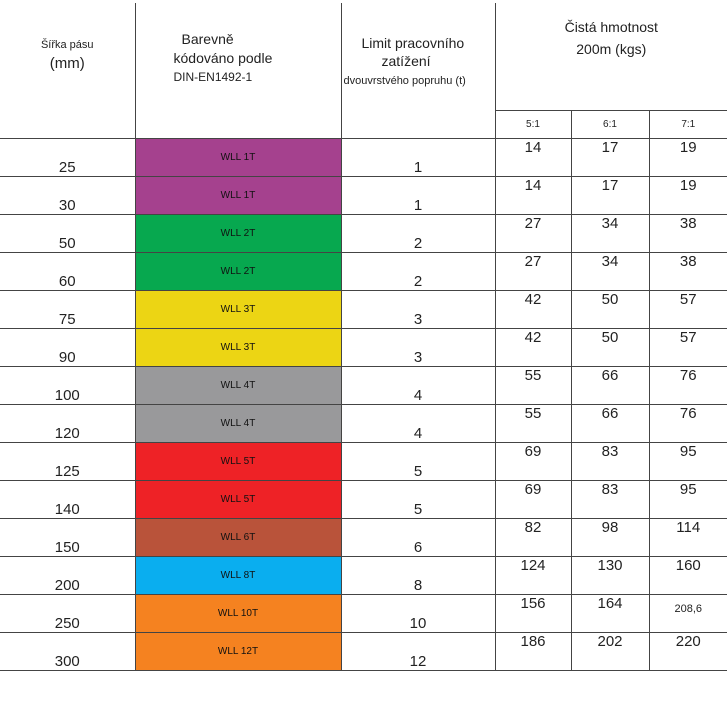 The height and width of the screenshot is (720, 727). I want to click on weight-7-1-cell: 208,6, so click(687, 613).